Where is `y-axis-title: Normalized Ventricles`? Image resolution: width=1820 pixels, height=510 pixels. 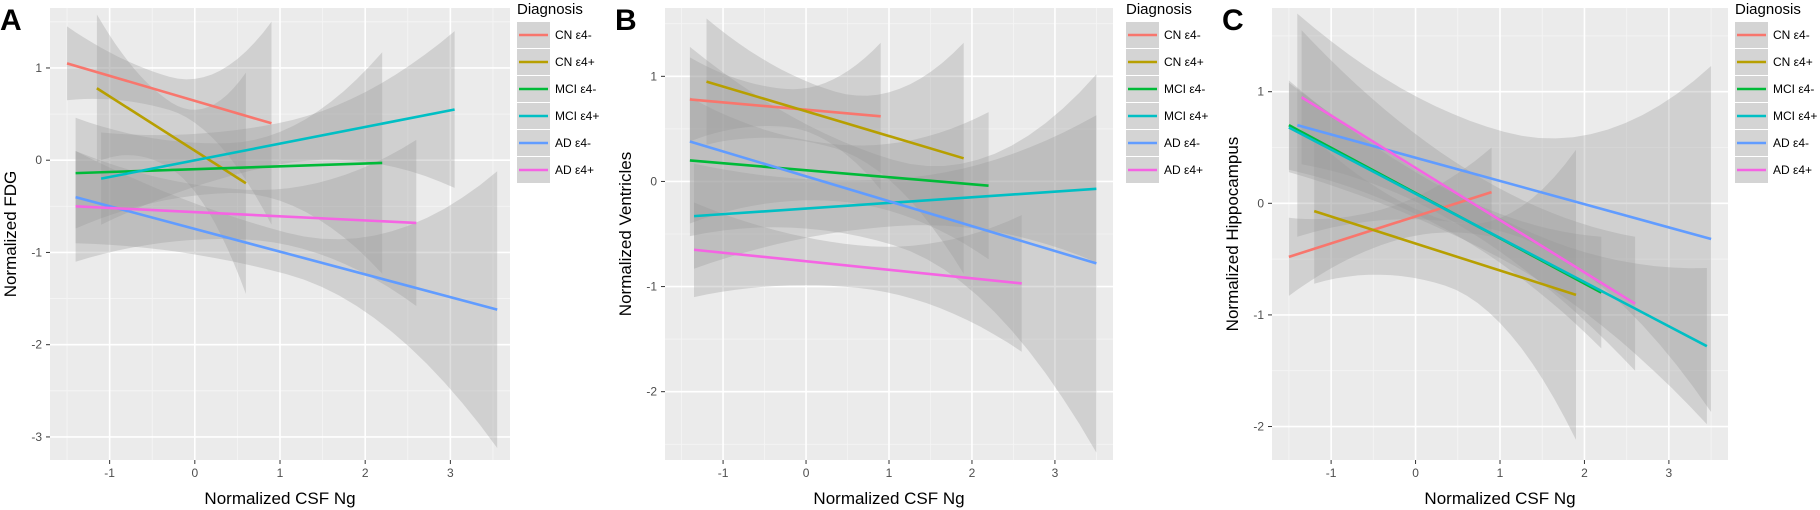
y-axis-title: Normalized Ventricles is located at coordinates (625, 234).